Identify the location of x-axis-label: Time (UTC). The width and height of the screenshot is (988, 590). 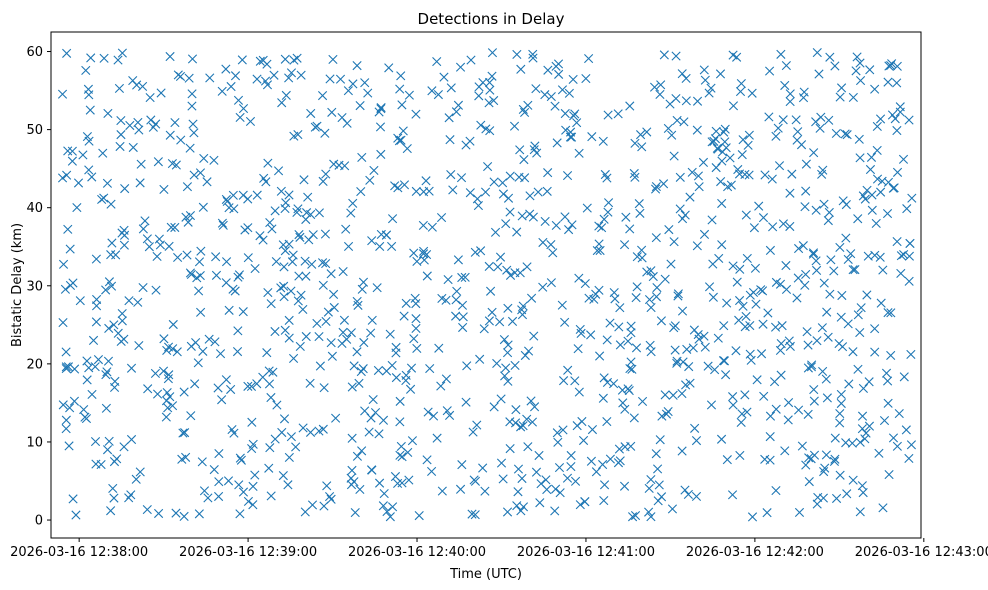
(485, 574).